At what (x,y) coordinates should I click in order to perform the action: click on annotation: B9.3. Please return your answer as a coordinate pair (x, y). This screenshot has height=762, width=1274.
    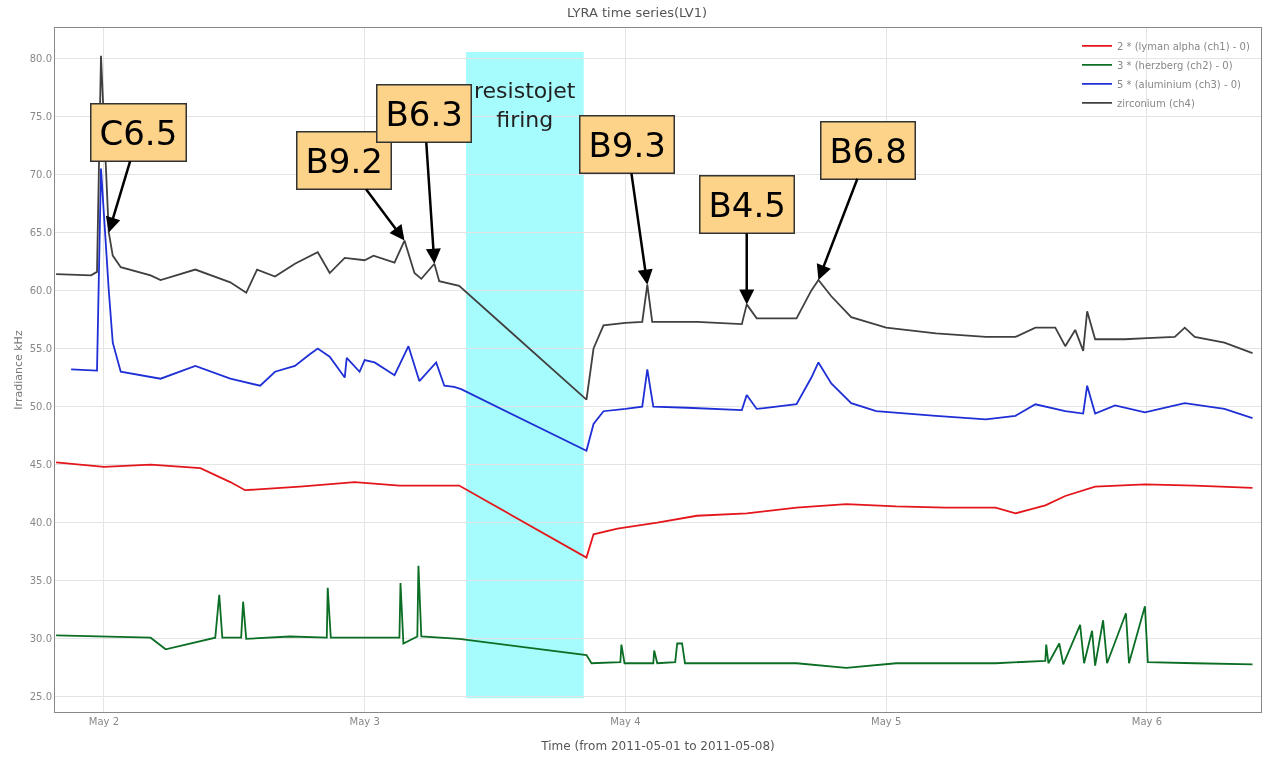
    Looking at the image, I should click on (627, 144).